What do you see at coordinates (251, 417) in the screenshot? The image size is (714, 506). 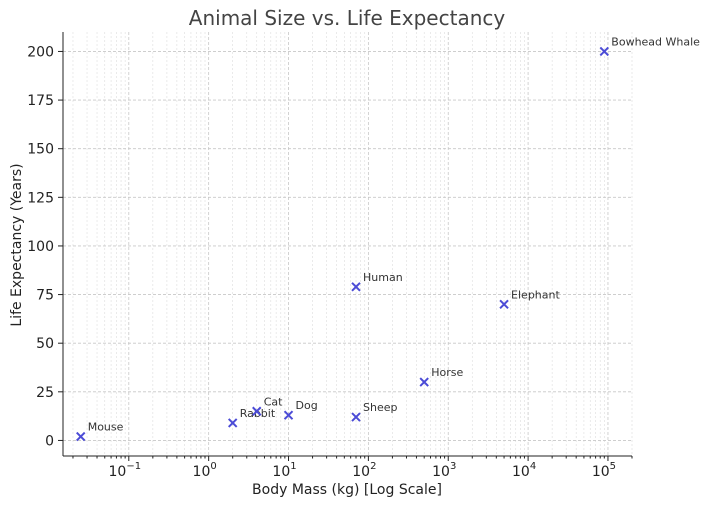 I see `data-point: Rabbit` at bounding box center [251, 417].